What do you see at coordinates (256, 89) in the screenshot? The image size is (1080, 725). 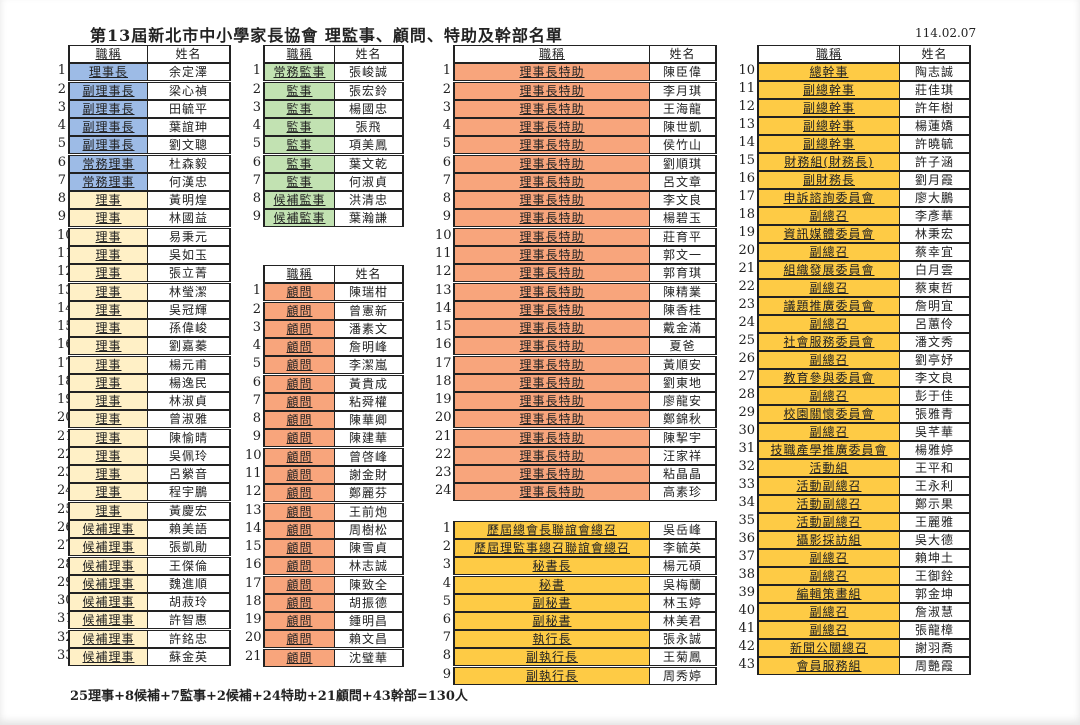 I see `row-number: 2` at bounding box center [256, 89].